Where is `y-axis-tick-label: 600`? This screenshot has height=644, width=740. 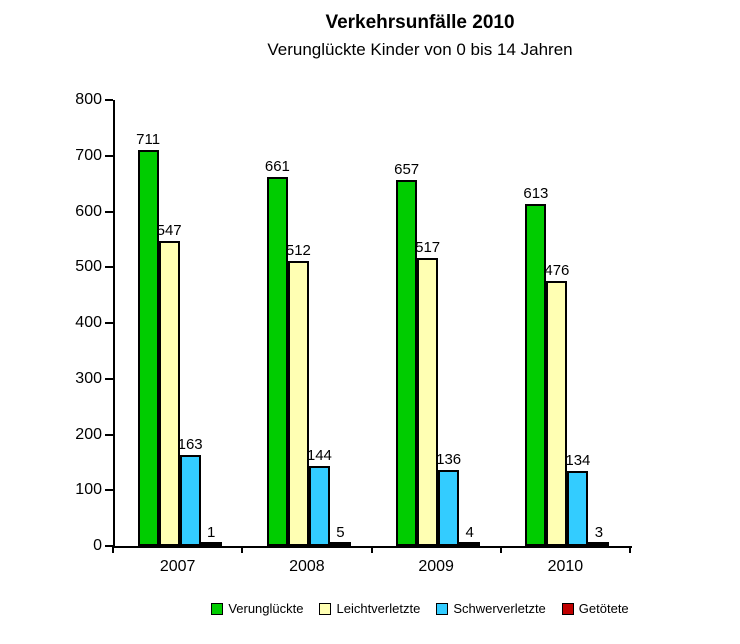 y-axis-tick-label: 600 is located at coordinates (88, 211).